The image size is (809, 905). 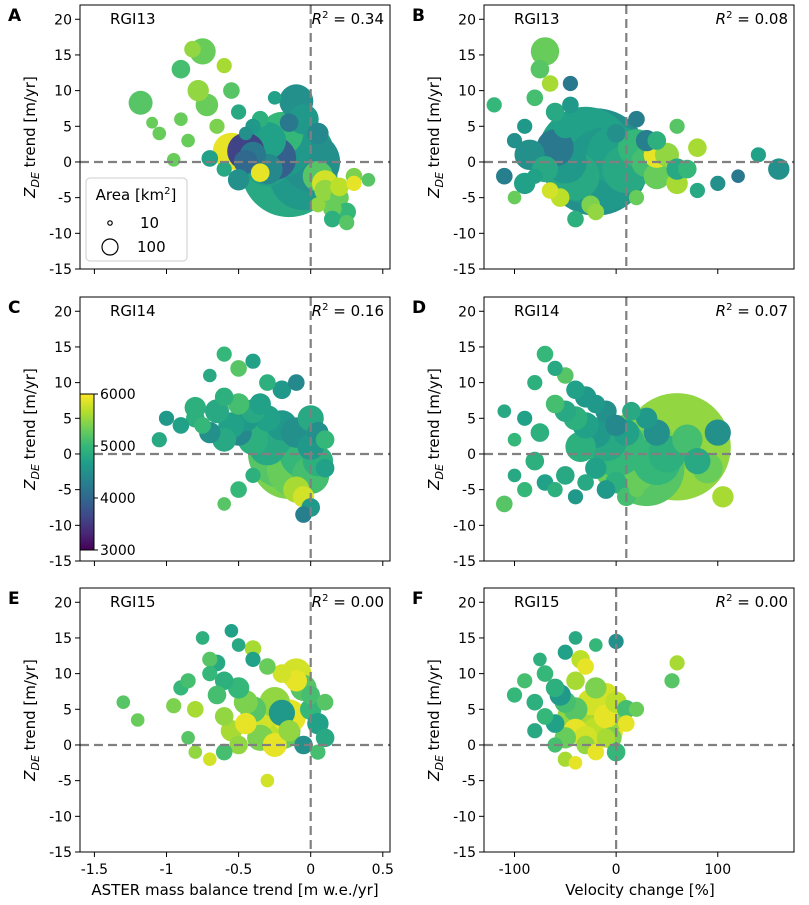 What do you see at coordinates (107, 473) in the screenshot?
I see `colorbar: 3000 4000 5000 6000` at bounding box center [107, 473].